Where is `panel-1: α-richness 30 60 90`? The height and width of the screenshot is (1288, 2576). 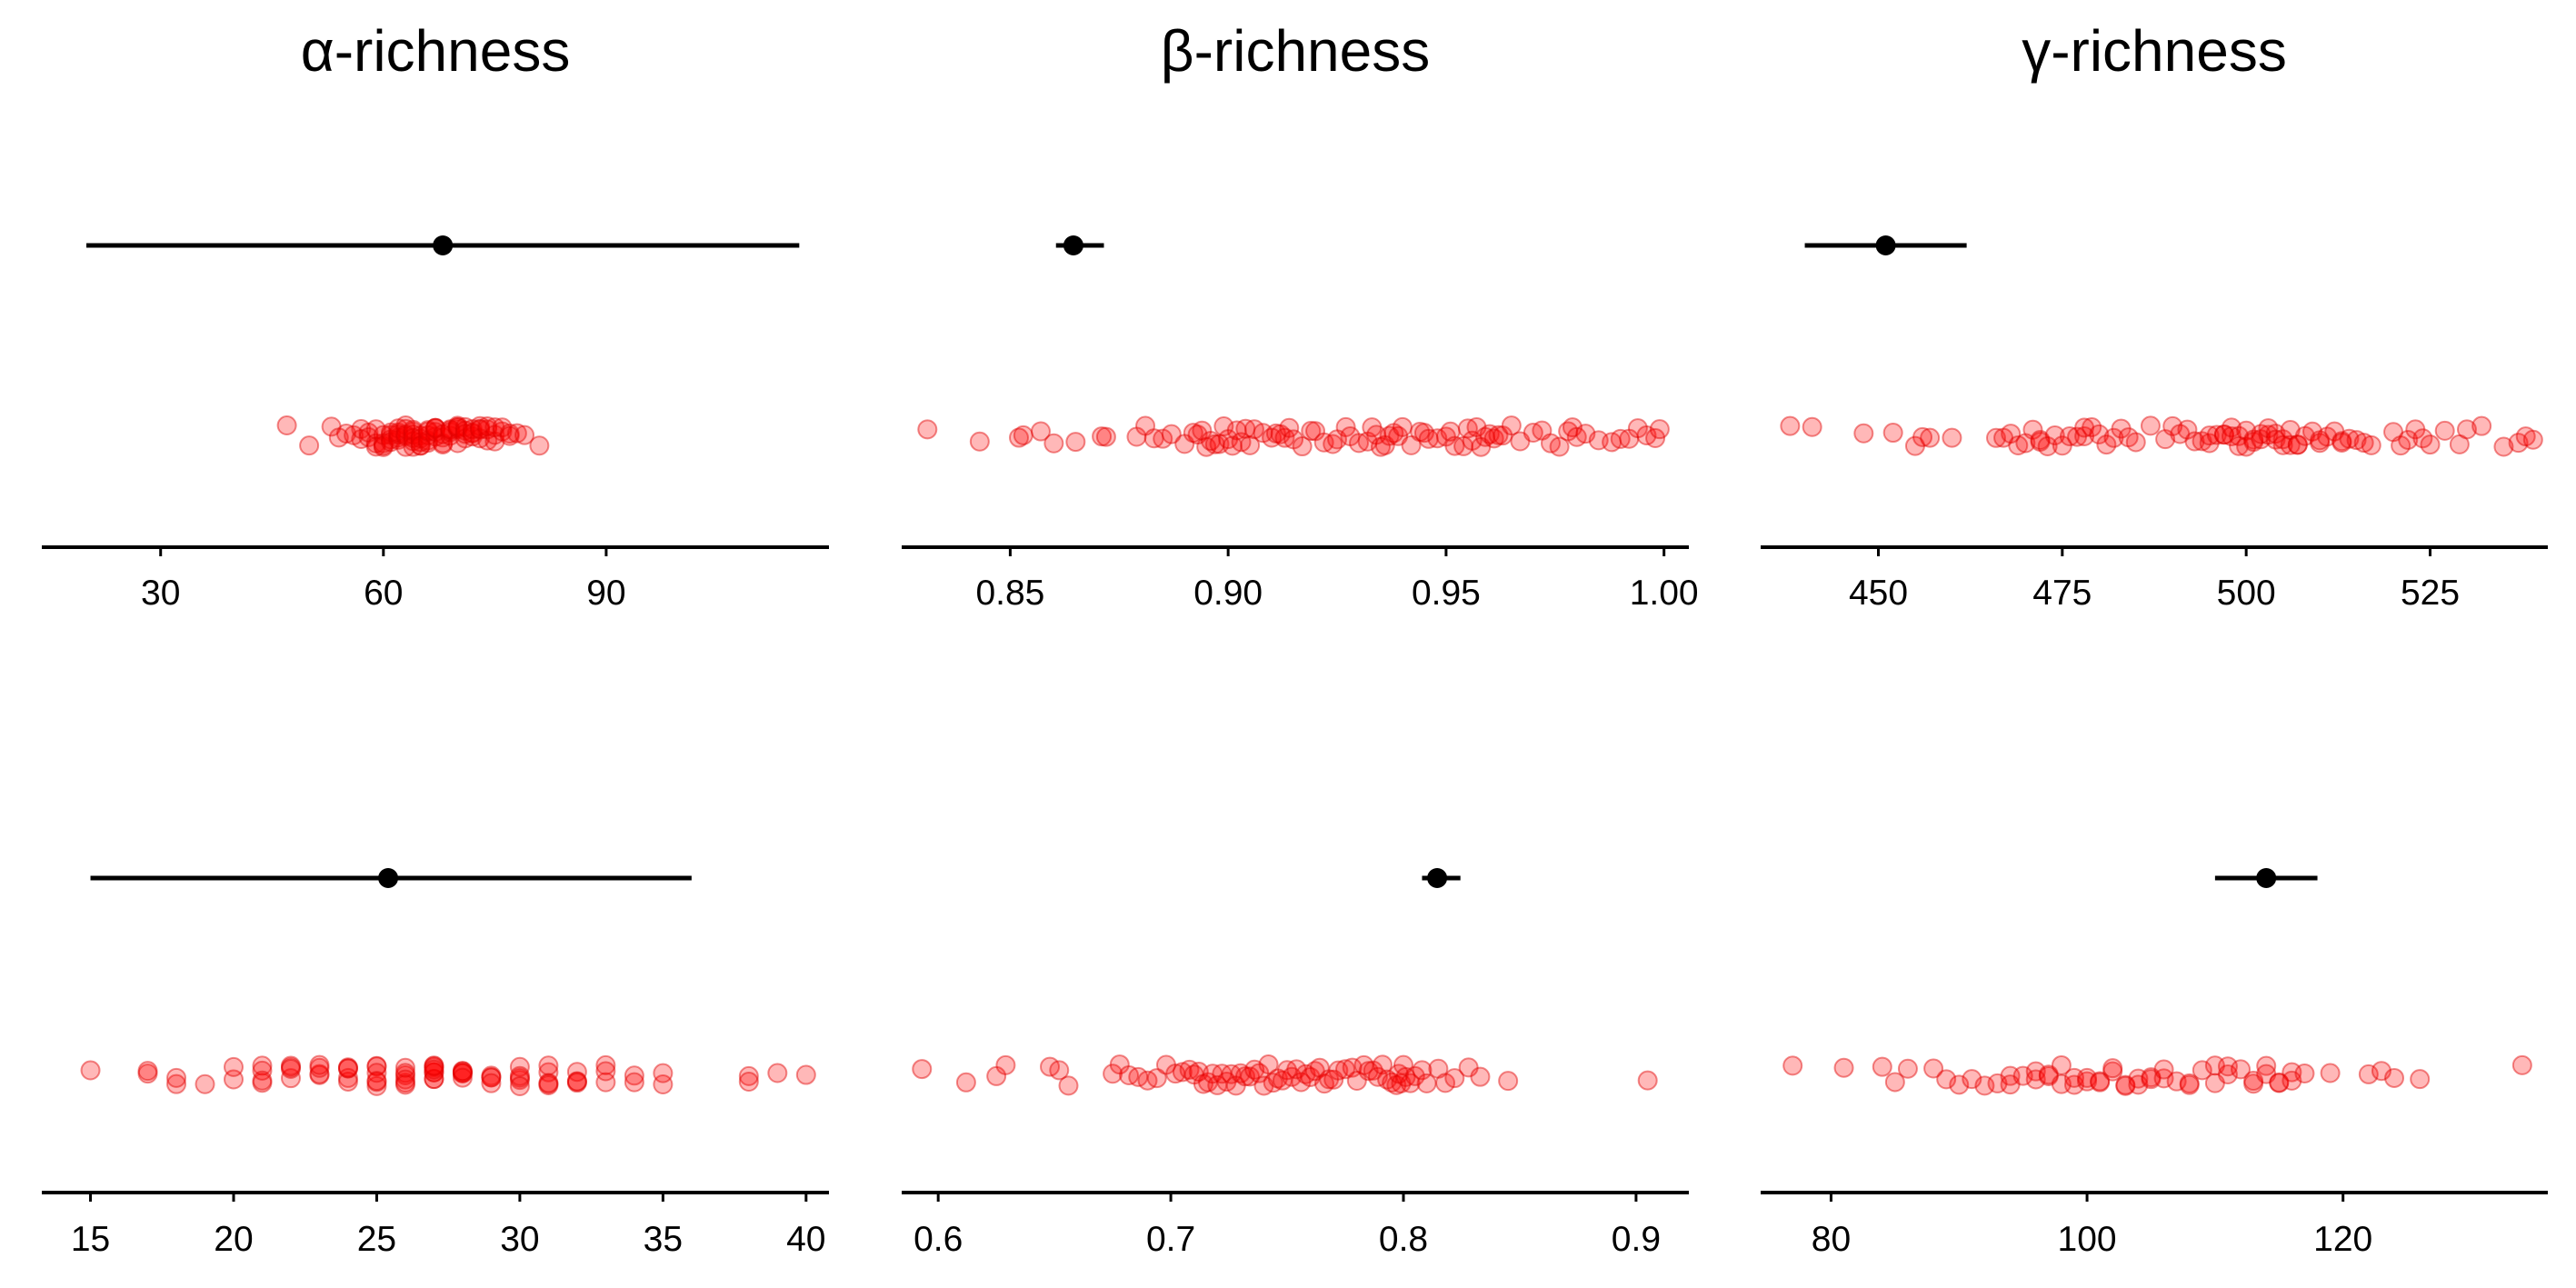 panel-1: α-richness 30 60 90 is located at coordinates (436, 315).